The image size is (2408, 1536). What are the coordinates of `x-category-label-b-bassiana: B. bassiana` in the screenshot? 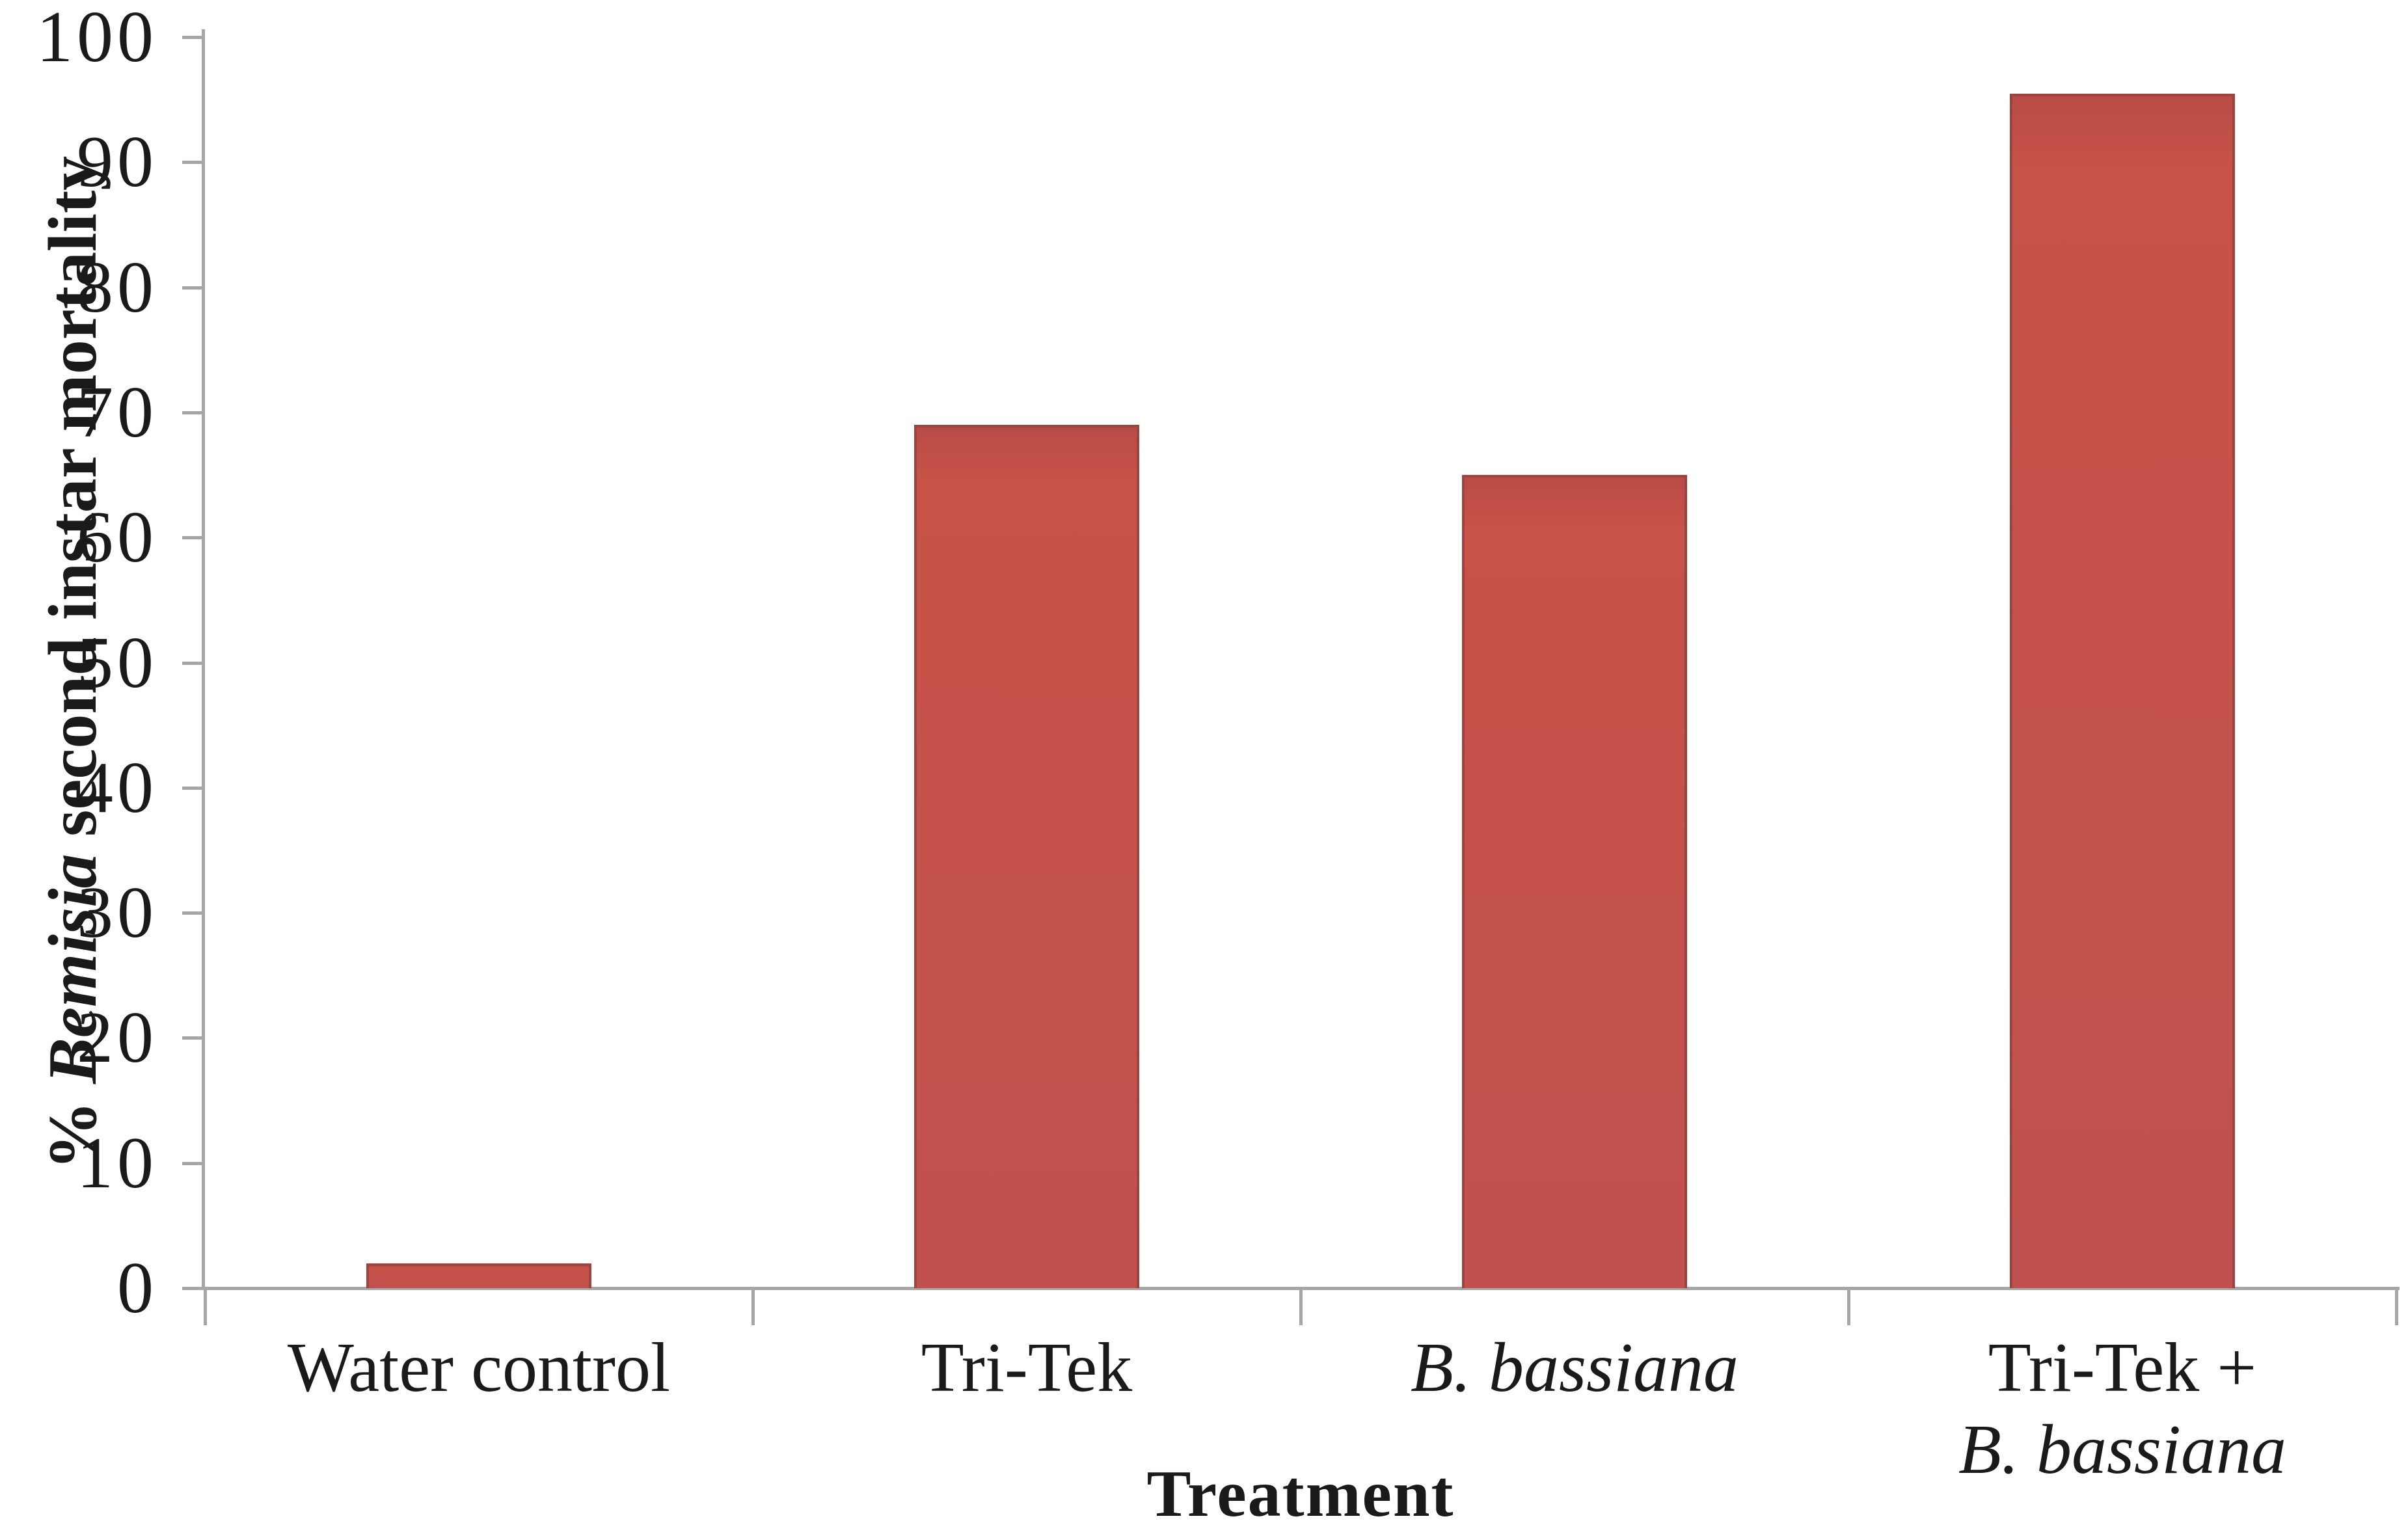 It's located at (1574, 1368).